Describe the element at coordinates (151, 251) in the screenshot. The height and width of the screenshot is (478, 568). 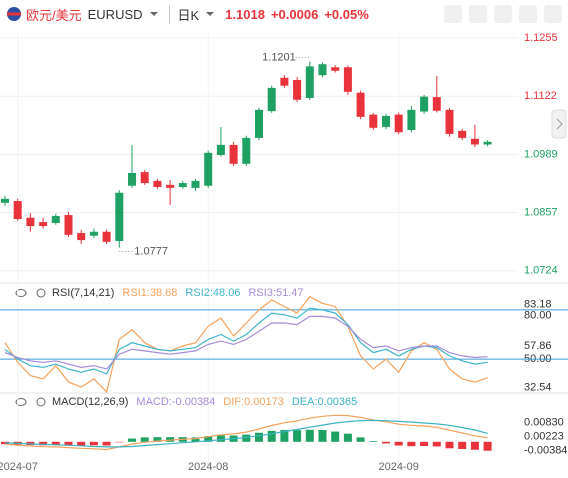
I see `low-label: 1.0777` at that location.